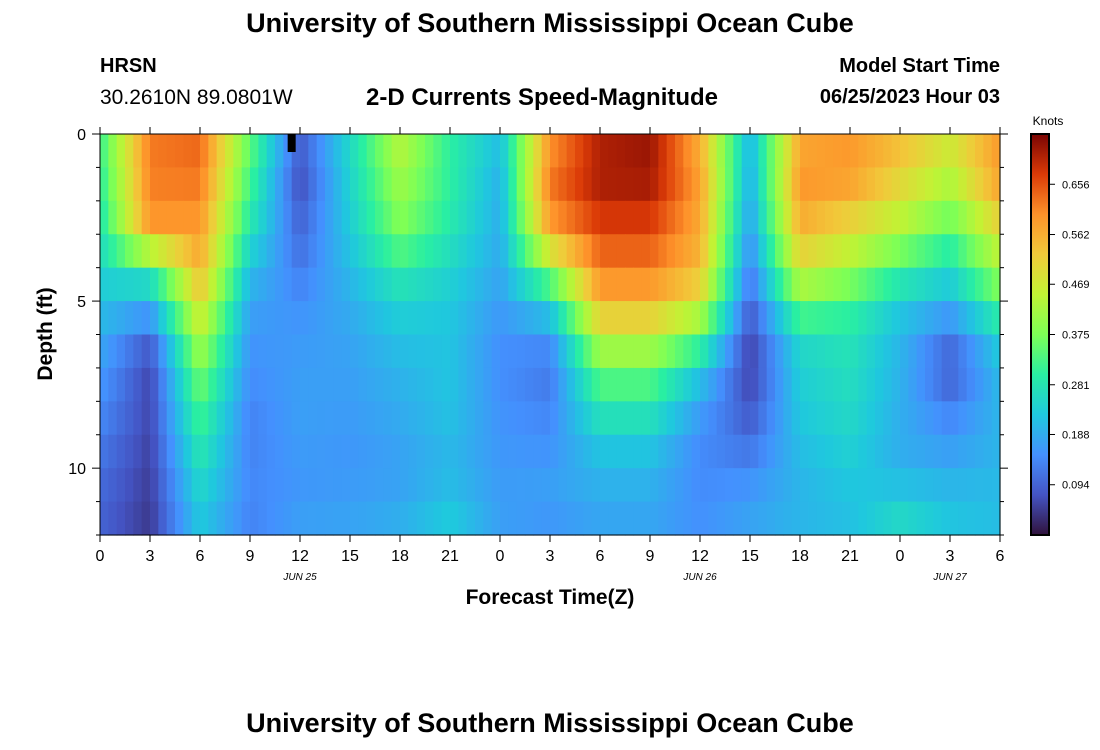  Describe the element at coordinates (919, 66) in the screenshot. I see `model-start-label: Model Start Time` at that location.